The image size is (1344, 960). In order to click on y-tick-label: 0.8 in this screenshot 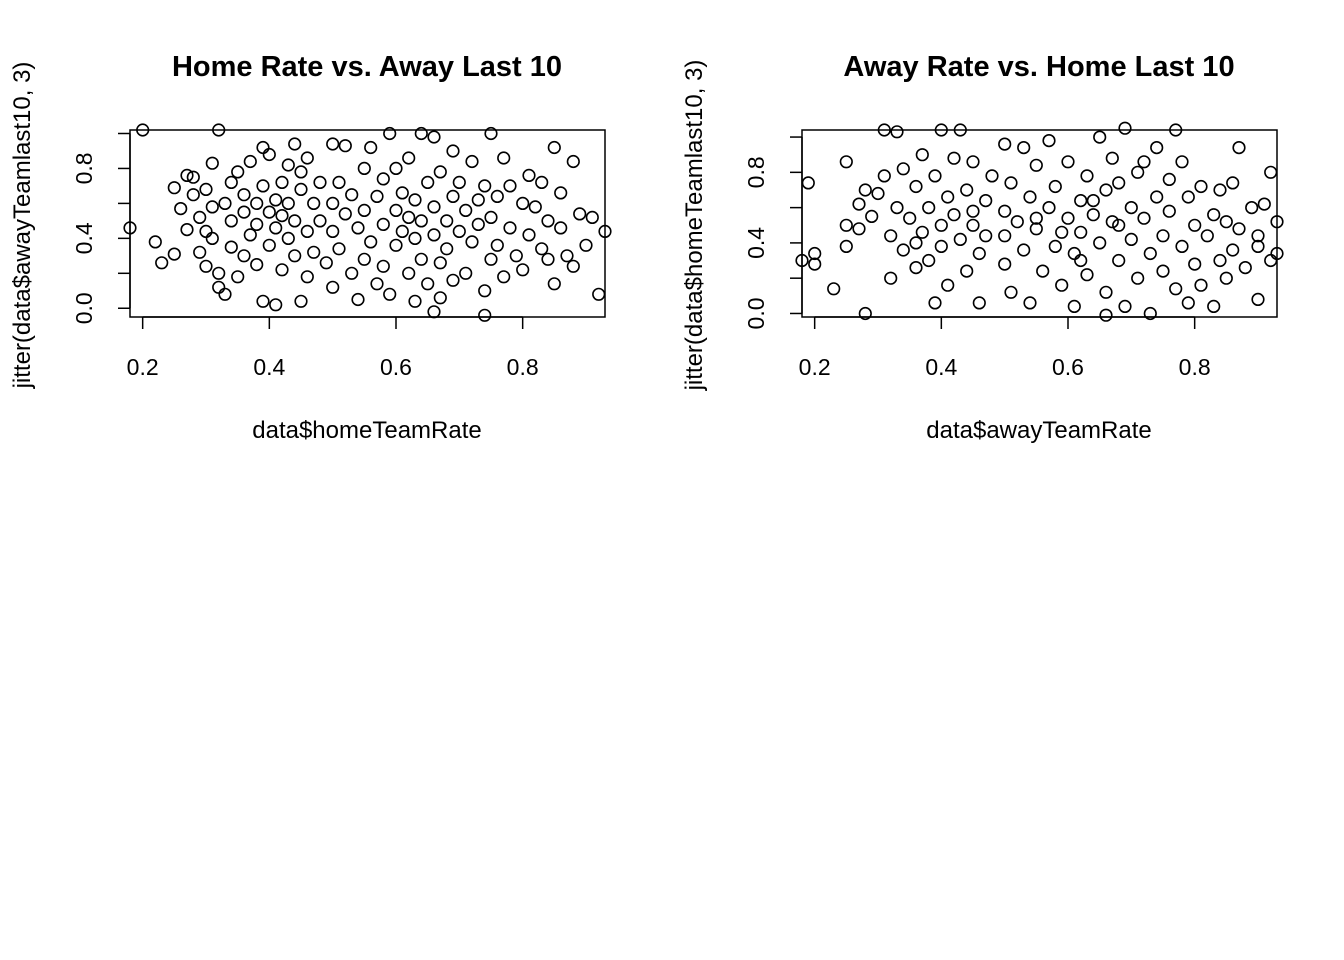, I will do `click(756, 172)`.